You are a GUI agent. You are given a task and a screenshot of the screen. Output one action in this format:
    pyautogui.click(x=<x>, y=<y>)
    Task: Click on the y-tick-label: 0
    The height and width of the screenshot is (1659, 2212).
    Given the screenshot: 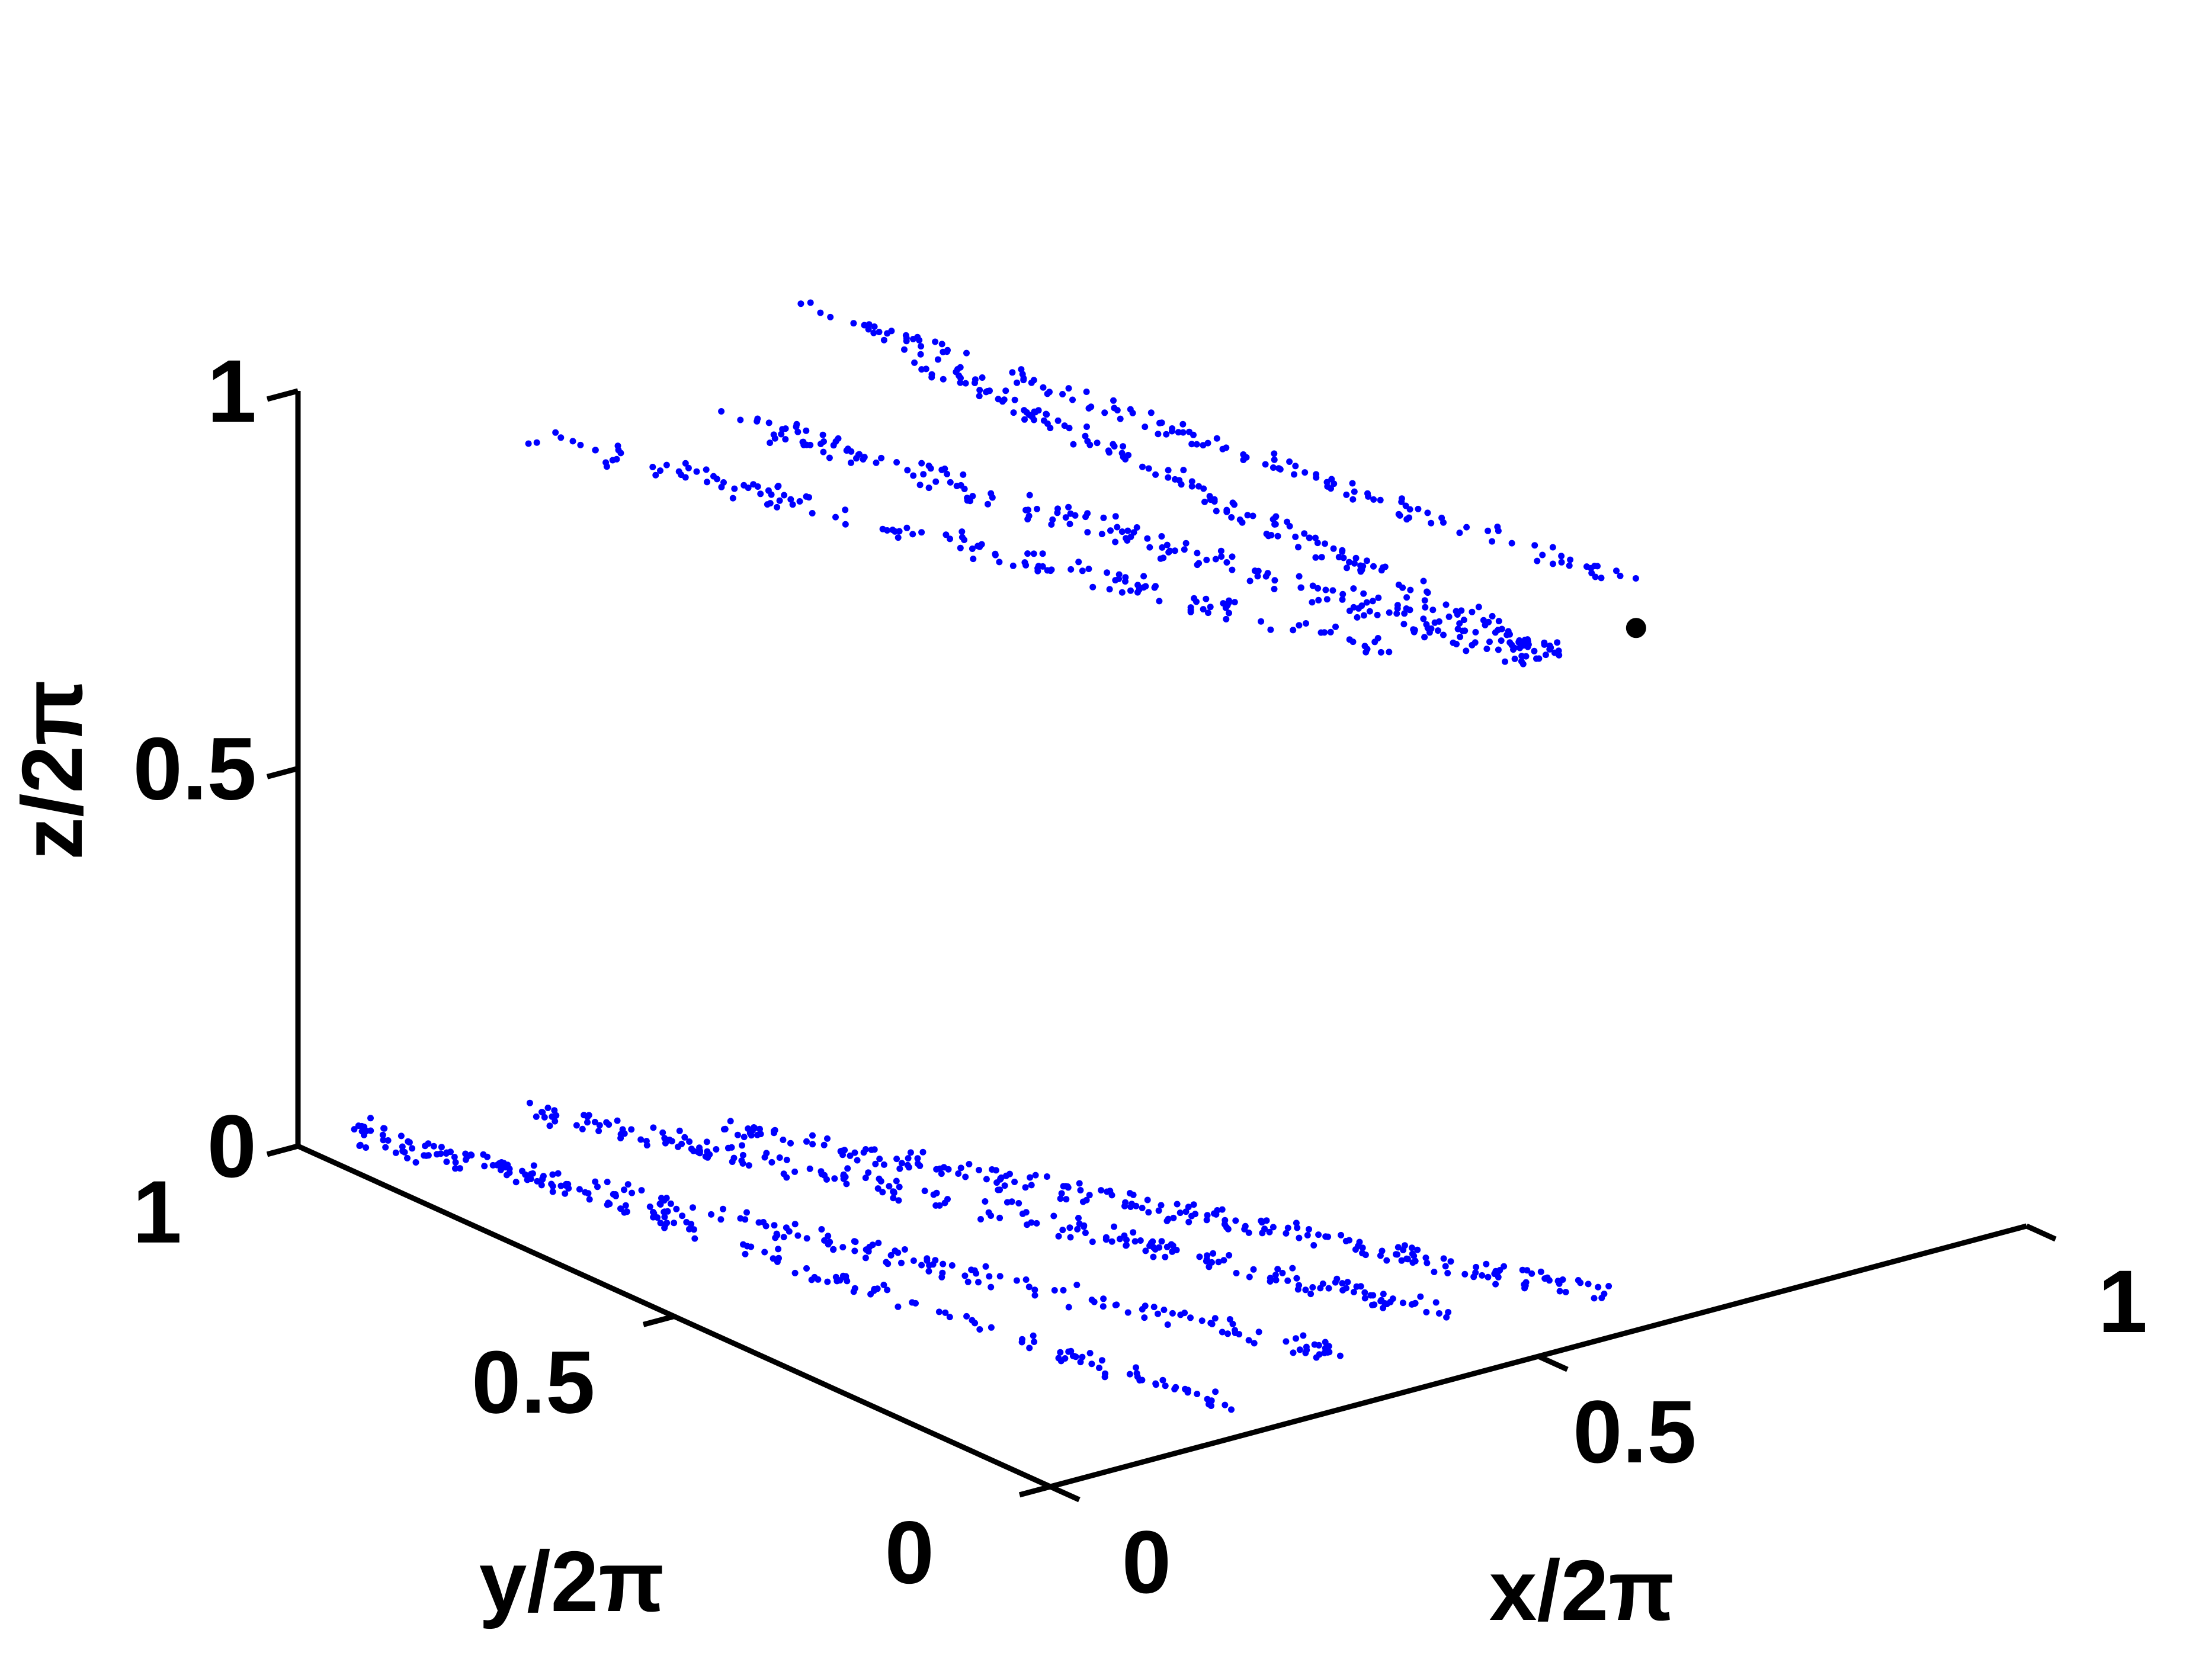 What is the action you would take?
    pyautogui.click(x=910, y=1552)
    